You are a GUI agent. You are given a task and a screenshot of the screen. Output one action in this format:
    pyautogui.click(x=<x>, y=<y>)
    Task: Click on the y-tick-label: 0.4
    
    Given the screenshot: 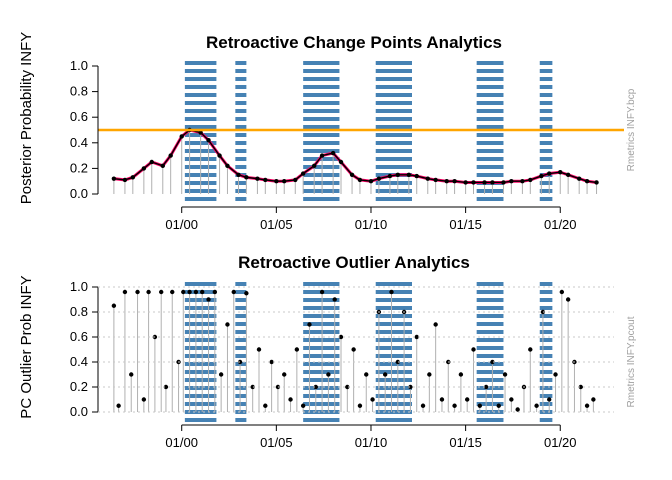 What is the action you would take?
    pyautogui.click(x=79, y=361)
    